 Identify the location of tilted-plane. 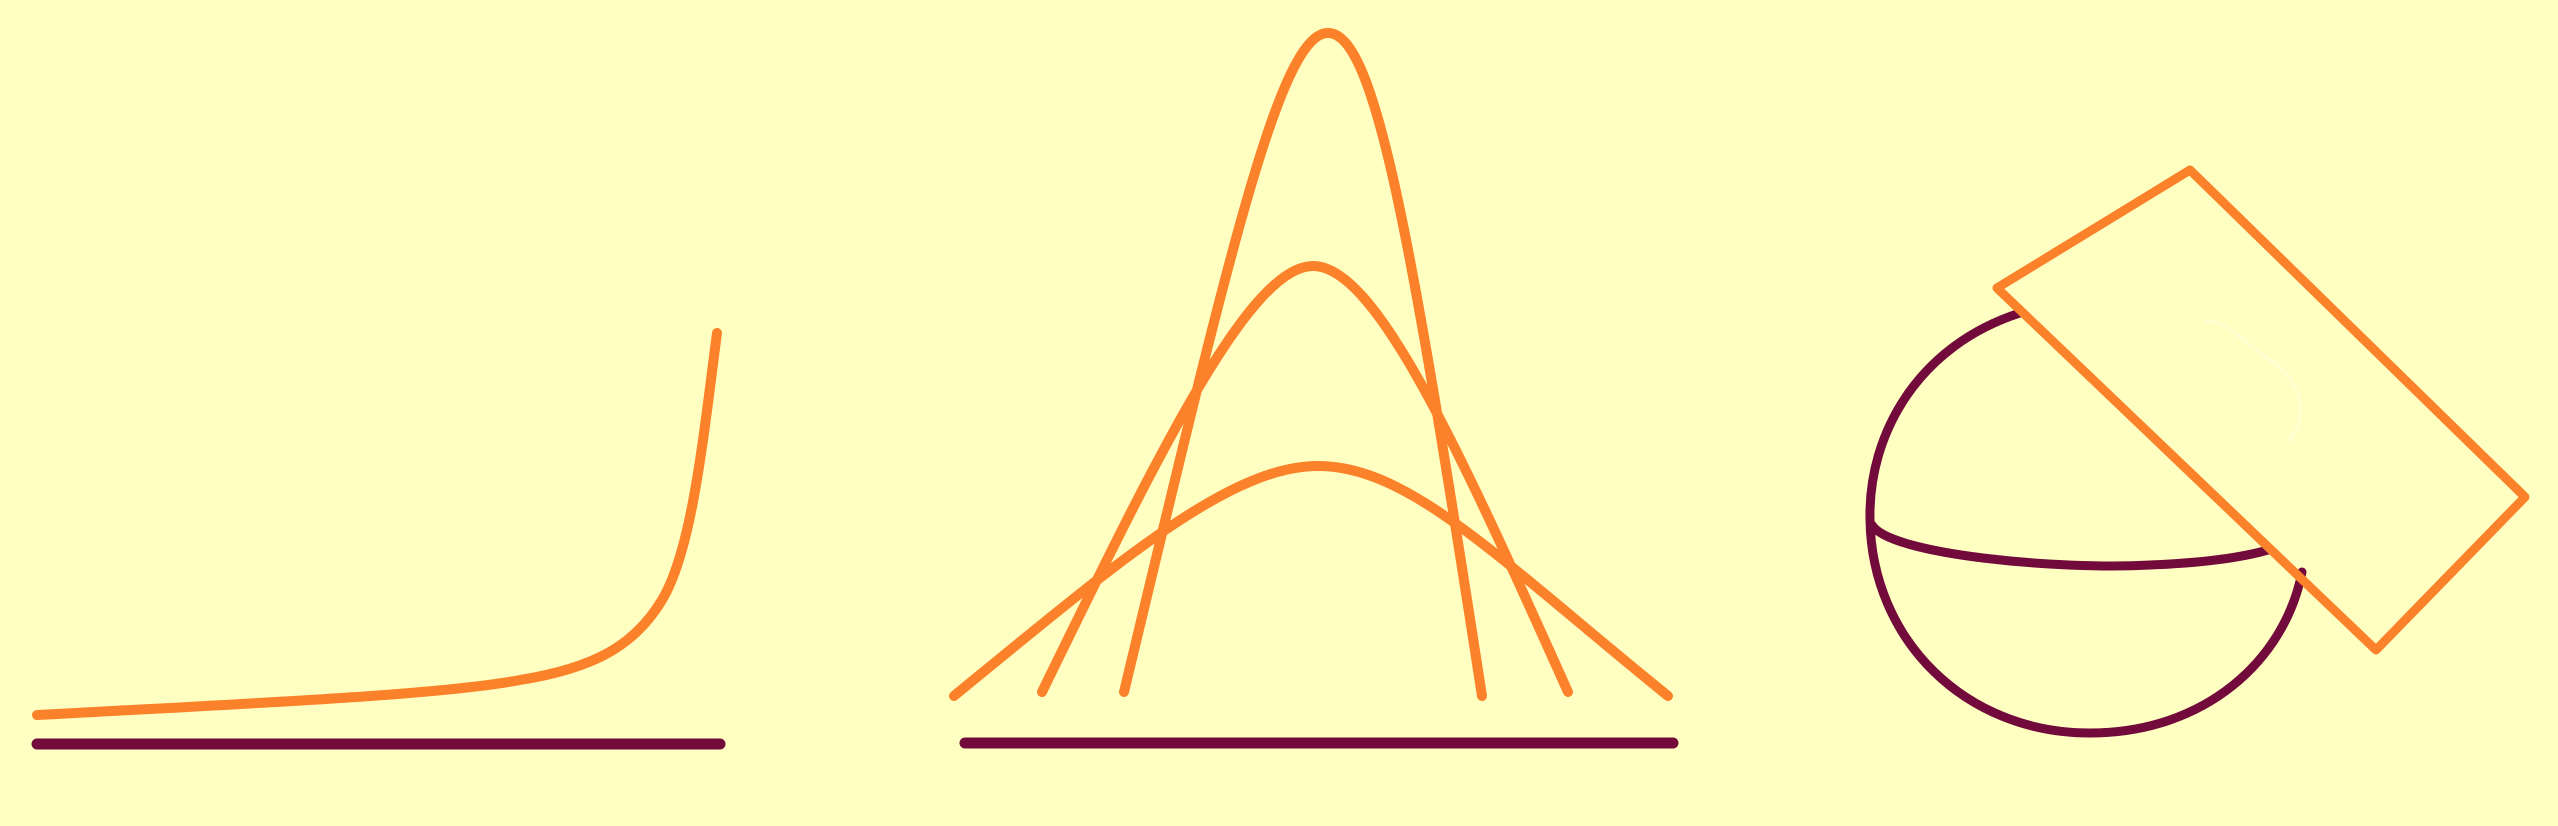
(2261, 410).